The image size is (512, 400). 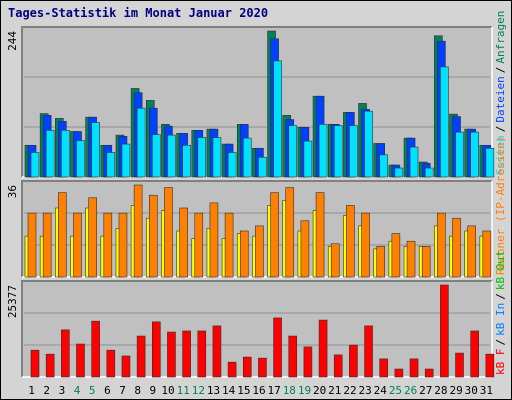 I want to click on y-tick-label: 25377, so click(x=12, y=301).